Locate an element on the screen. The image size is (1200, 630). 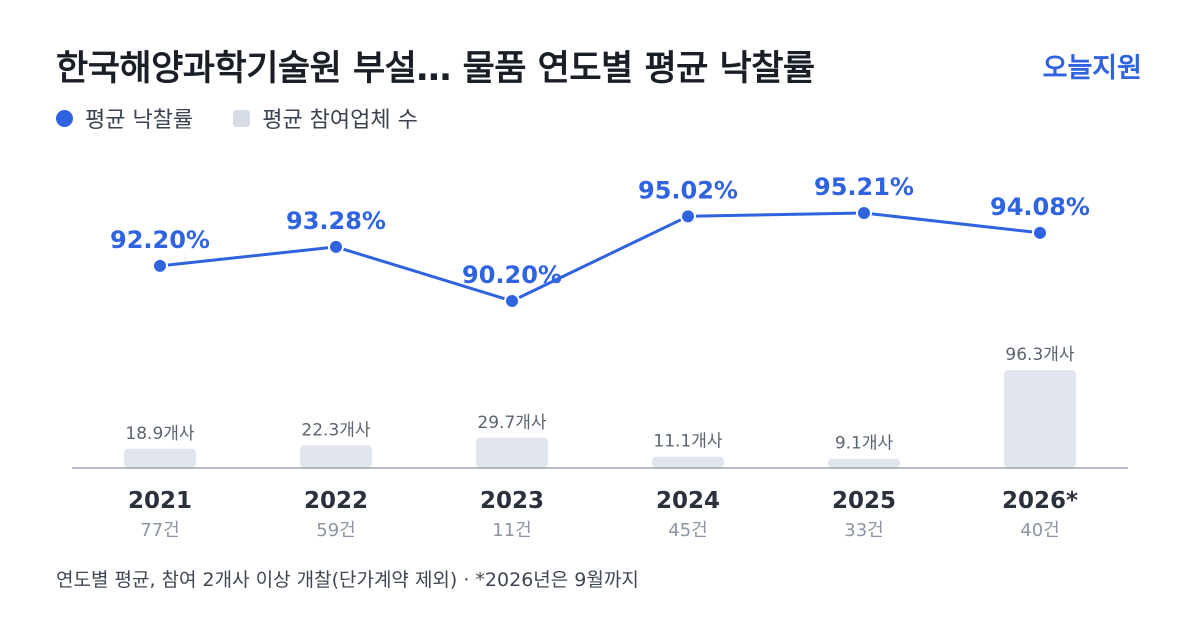
bar-value-label: 22.3개사 is located at coordinates (335, 430).